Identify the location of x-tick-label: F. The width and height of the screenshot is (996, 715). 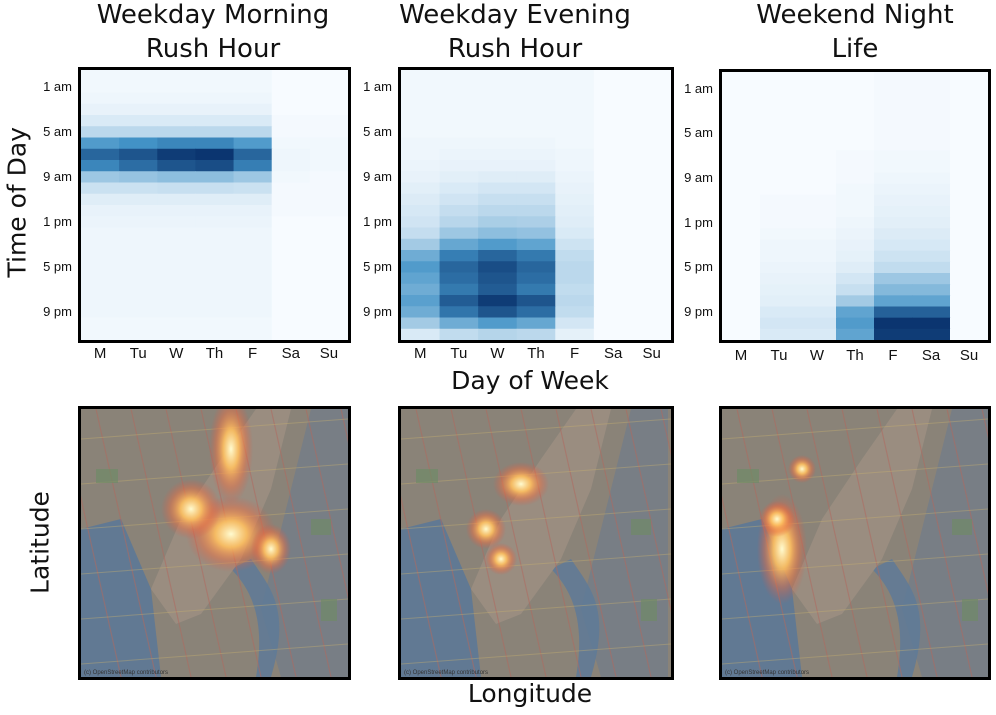
(893, 355).